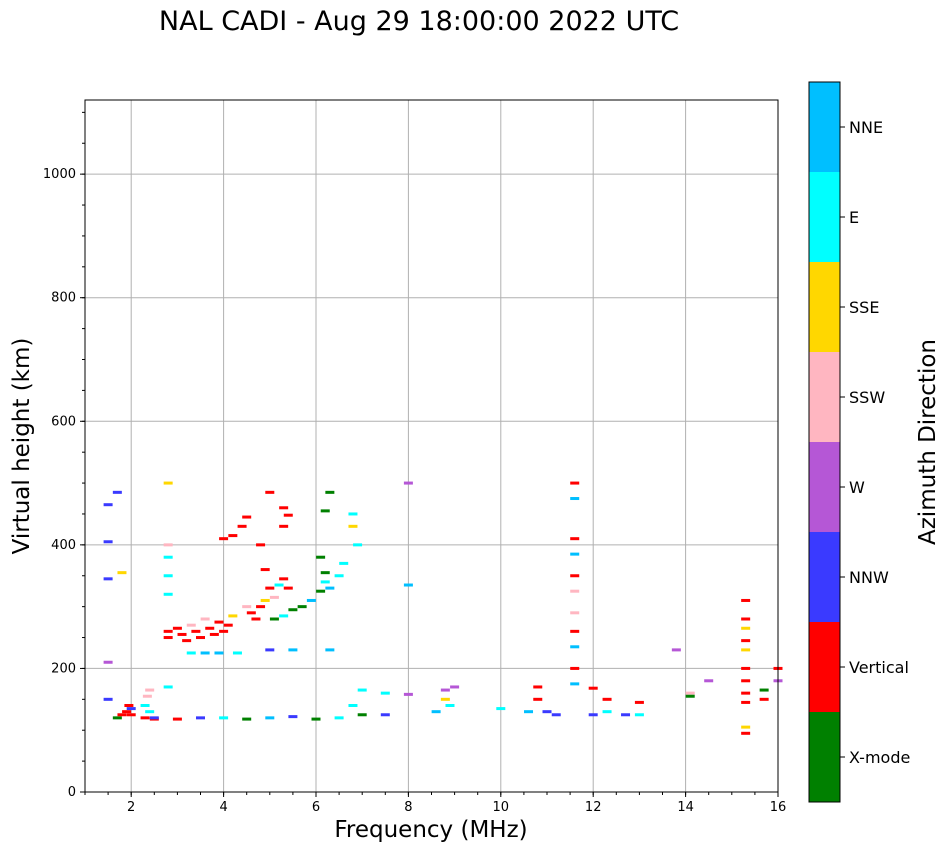 Image resolution: width=951 pixels, height=856 pixels. Describe the element at coordinates (866, 127) in the screenshot. I see `colorbar-tick-label: NNE` at that location.